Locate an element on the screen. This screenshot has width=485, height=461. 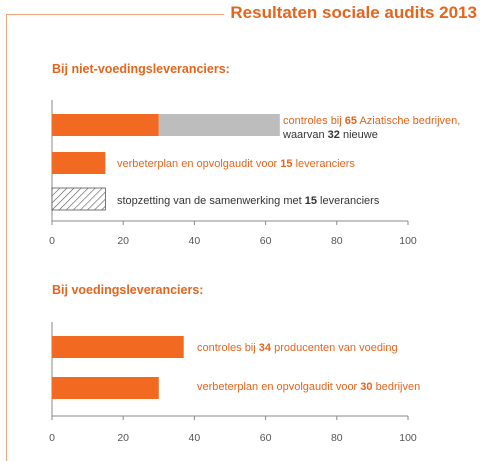
bar-label-number: 30 is located at coordinates (366, 387).